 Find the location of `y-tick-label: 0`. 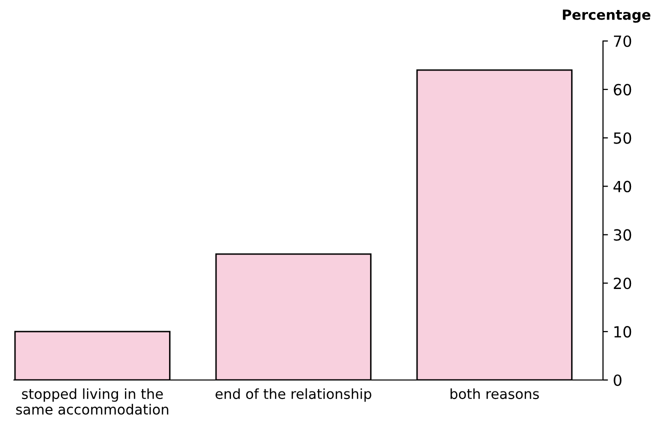

y-tick-label: 0 is located at coordinates (618, 380).